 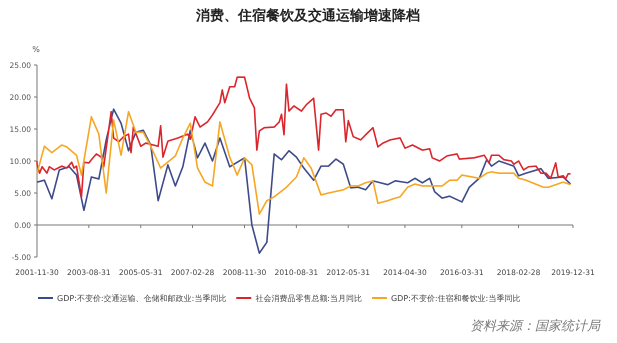 I want to click on y-axis-title: %, so click(x=36, y=49).